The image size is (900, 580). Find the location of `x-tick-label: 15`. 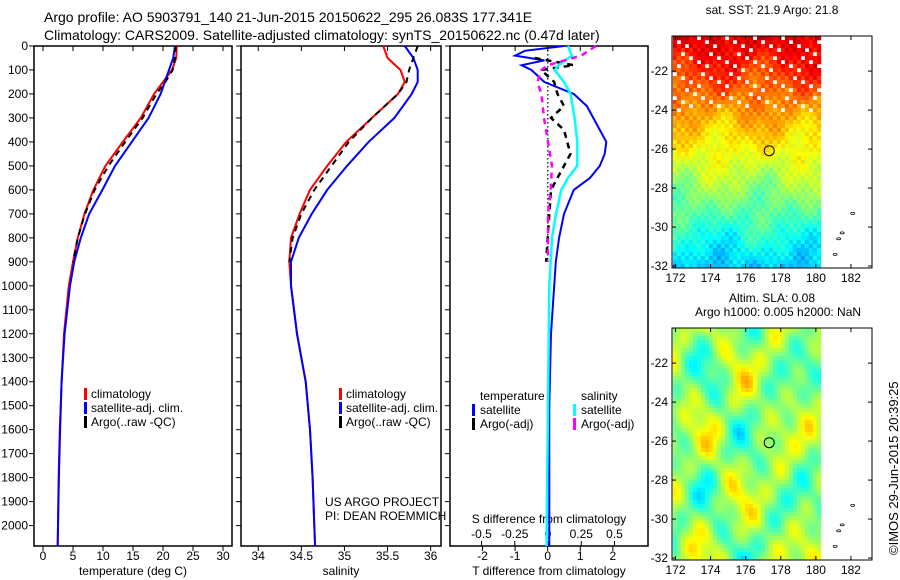

x-tick-label: 15 is located at coordinates (133, 556).